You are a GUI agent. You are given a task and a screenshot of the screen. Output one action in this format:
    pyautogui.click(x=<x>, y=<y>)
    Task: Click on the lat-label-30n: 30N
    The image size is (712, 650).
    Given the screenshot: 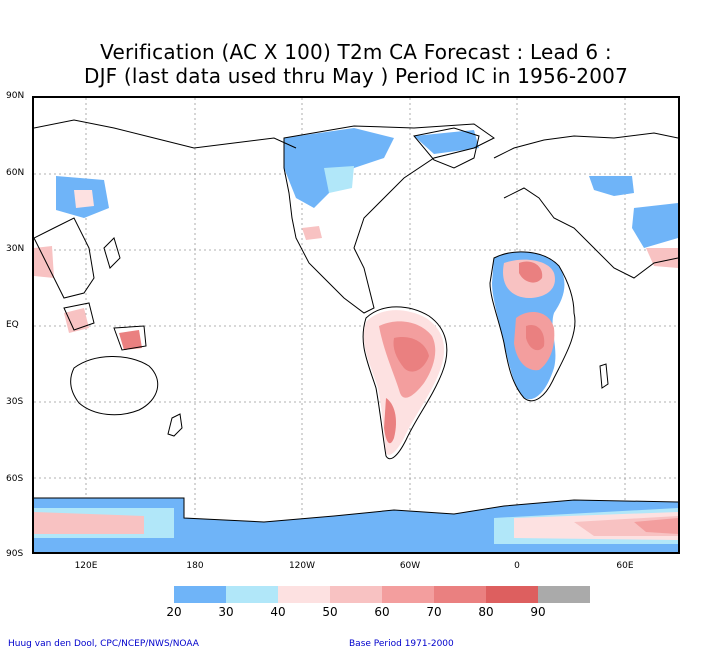 What is the action you would take?
    pyautogui.click(x=15, y=249)
    